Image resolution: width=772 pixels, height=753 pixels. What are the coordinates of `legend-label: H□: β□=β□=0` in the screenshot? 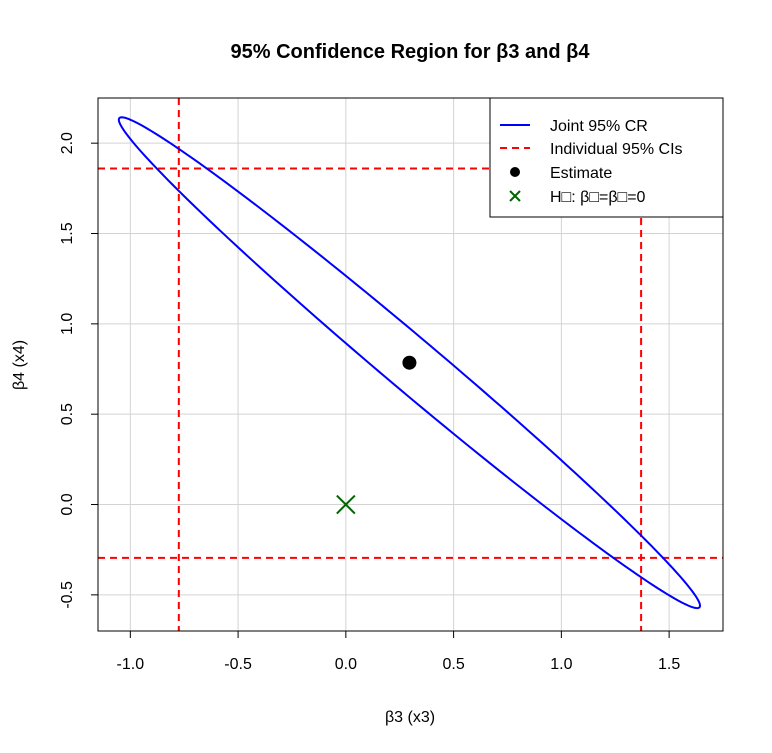 It's located at (598, 197).